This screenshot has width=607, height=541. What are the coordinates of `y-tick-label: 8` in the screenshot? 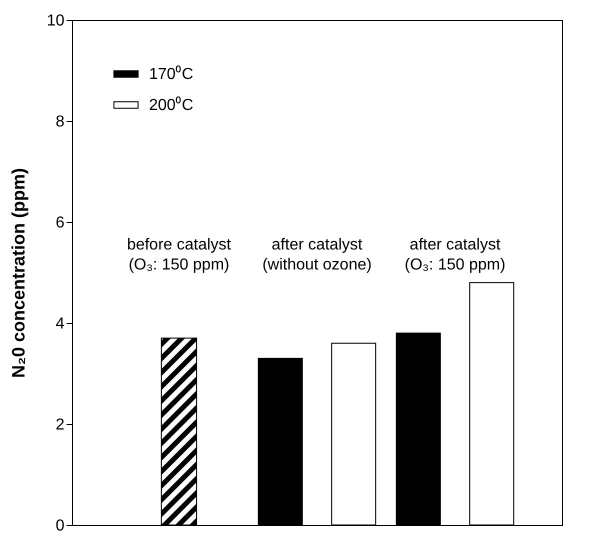 It's located at (60, 122).